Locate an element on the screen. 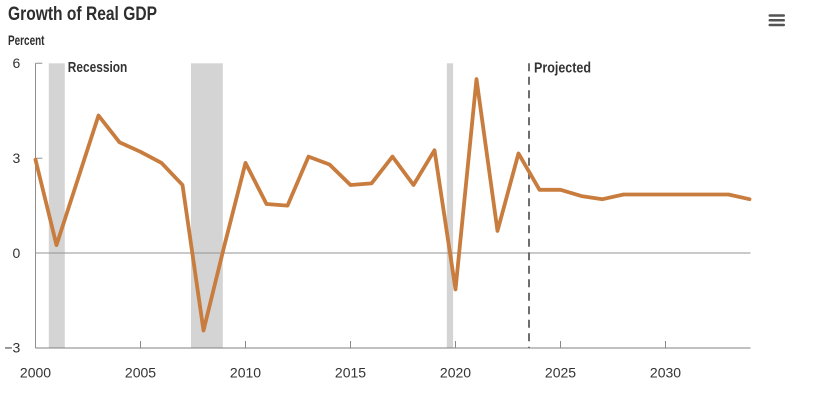 The height and width of the screenshot is (405, 824). svg-text: 2000 is located at coordinates (35, 373).